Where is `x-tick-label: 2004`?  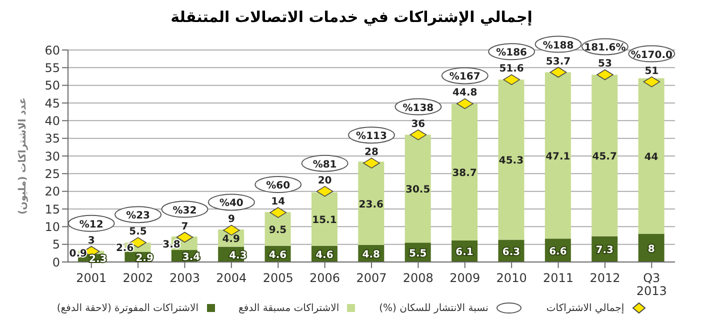 x-tick-label: 2004 is located at coordinates (231, 278).